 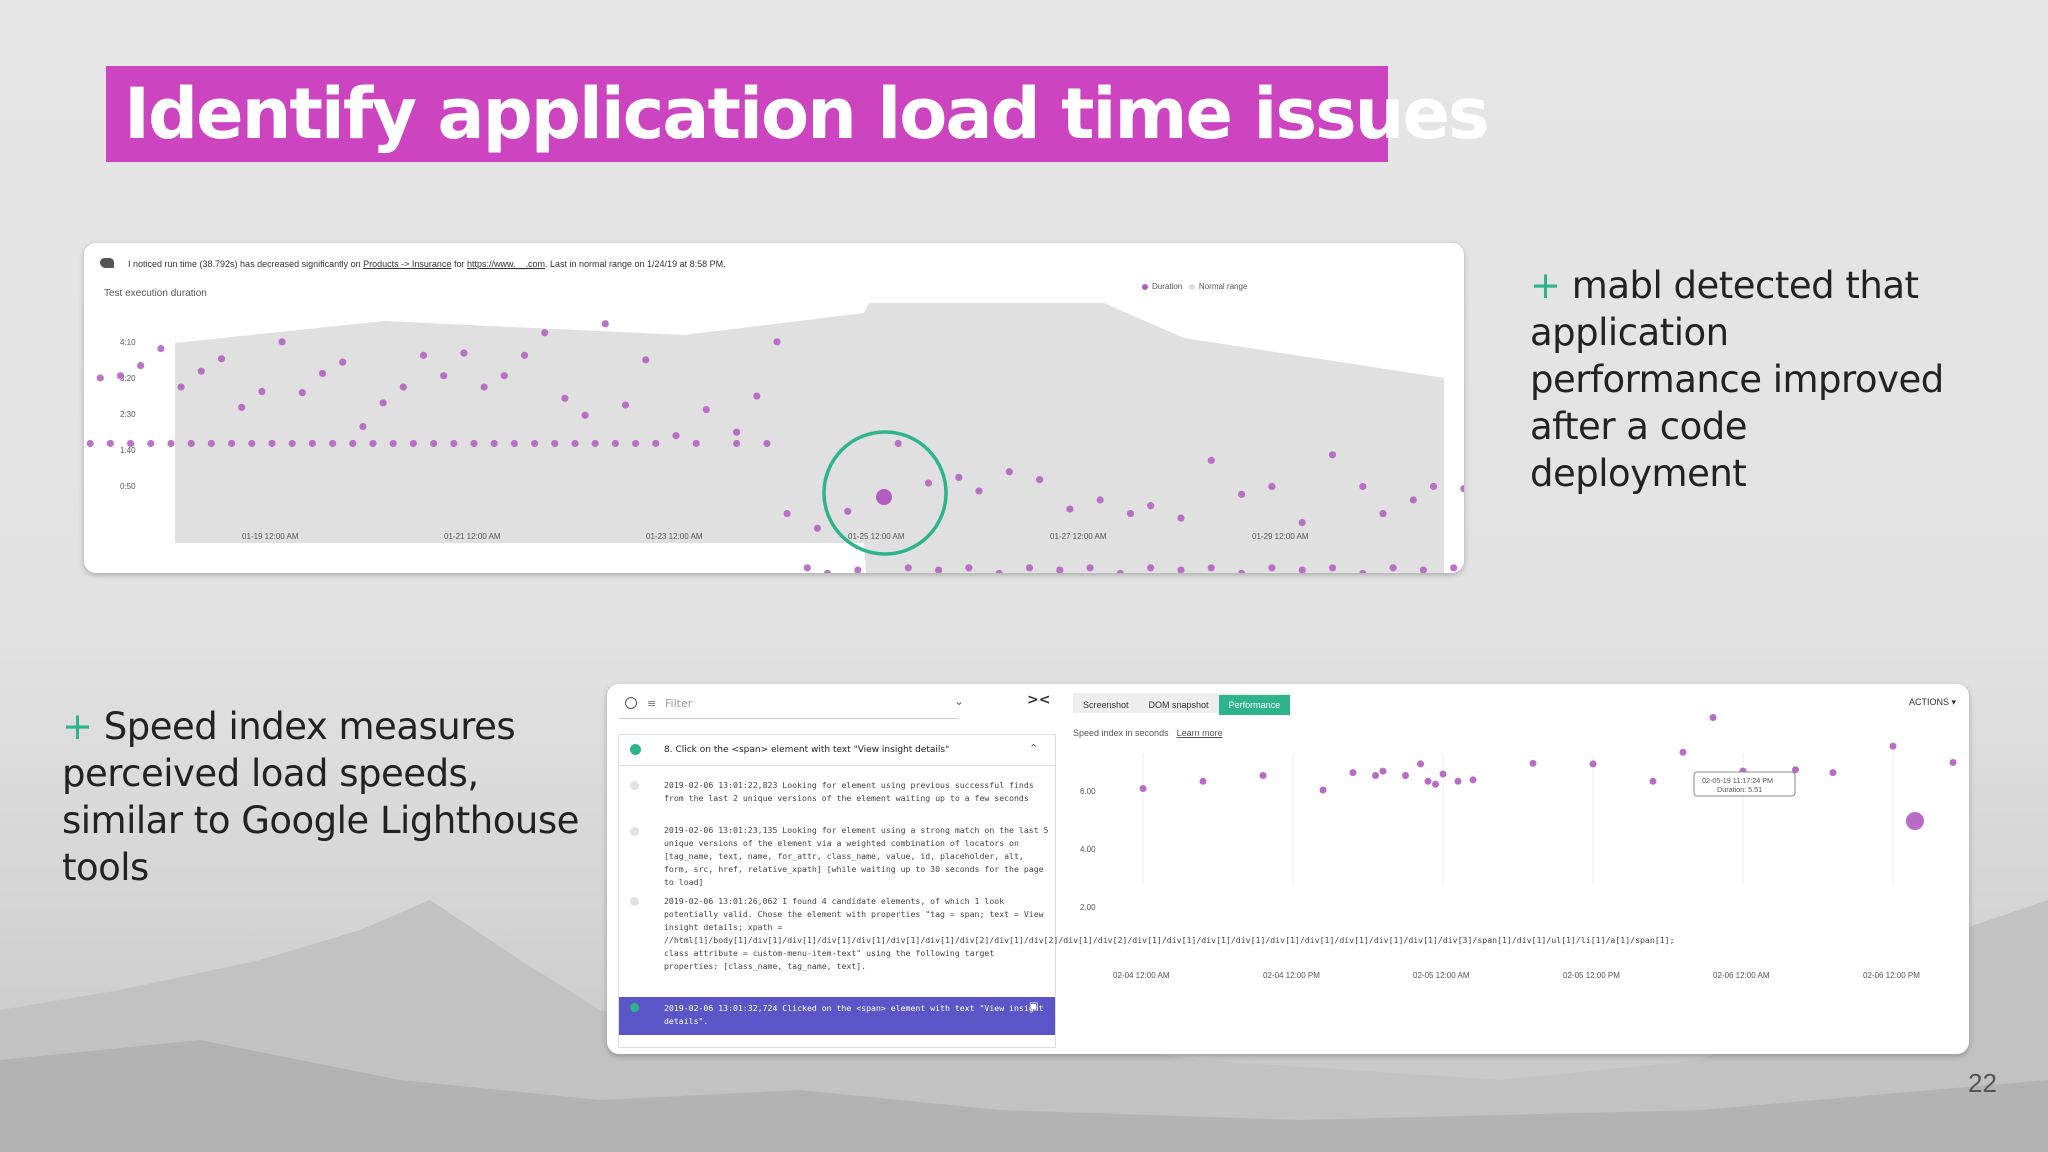 I want to click on learn-more-link: Learn more, so click(x=1199, y=733).